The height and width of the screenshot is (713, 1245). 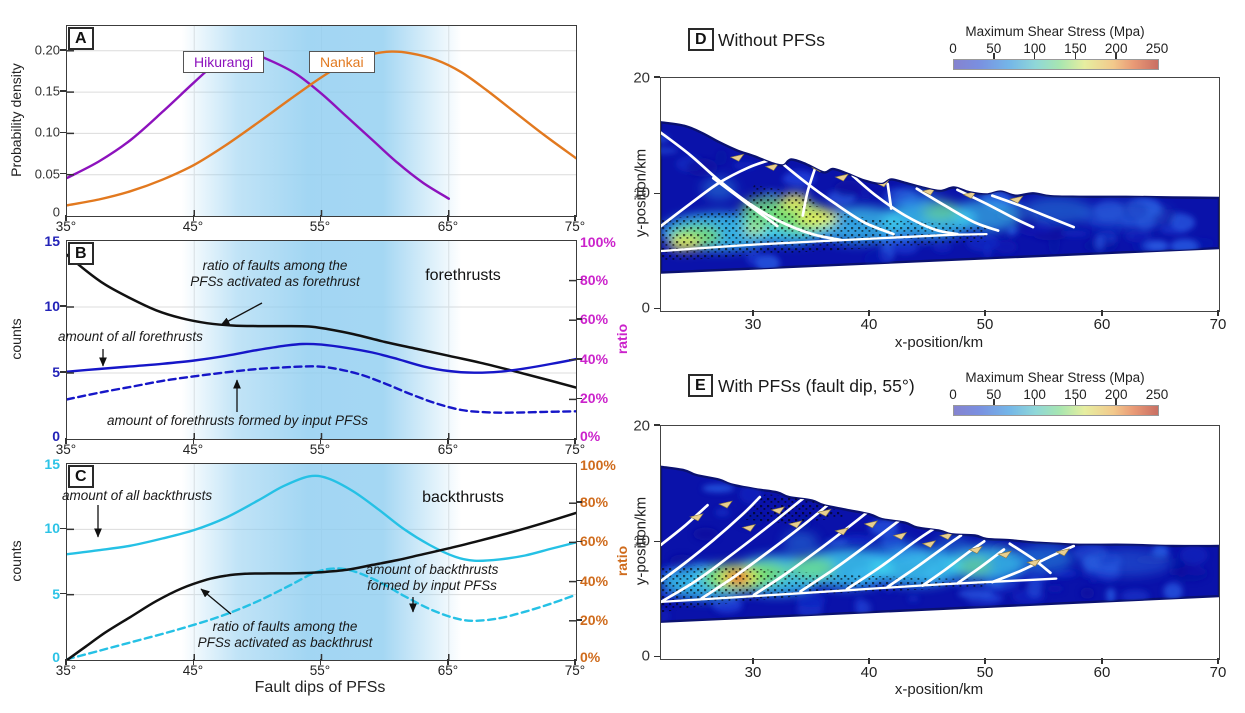 I want to click on panelE-heatmap, so click(x=940, y=544).